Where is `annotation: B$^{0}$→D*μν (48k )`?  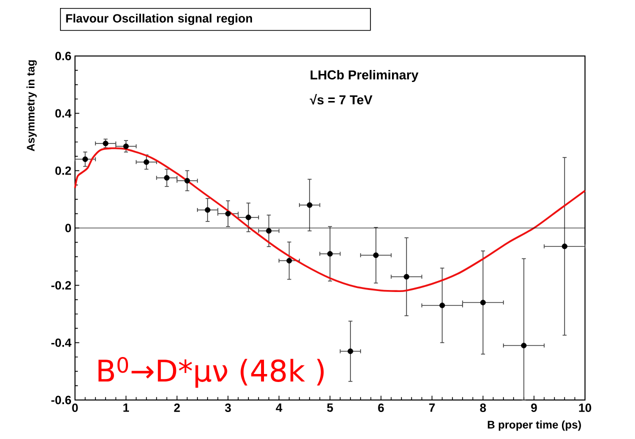
annotation: B$^{0}$→D*μν (48k ) is located at coordinates (211, 372).